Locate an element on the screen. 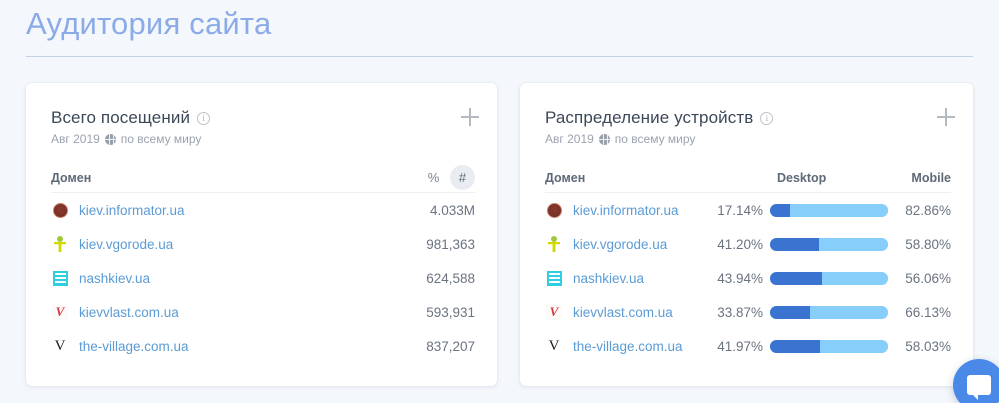 This screenshot has width=999, height=403. mobile-percent: 58.80% is located at coordinates (928, 244).